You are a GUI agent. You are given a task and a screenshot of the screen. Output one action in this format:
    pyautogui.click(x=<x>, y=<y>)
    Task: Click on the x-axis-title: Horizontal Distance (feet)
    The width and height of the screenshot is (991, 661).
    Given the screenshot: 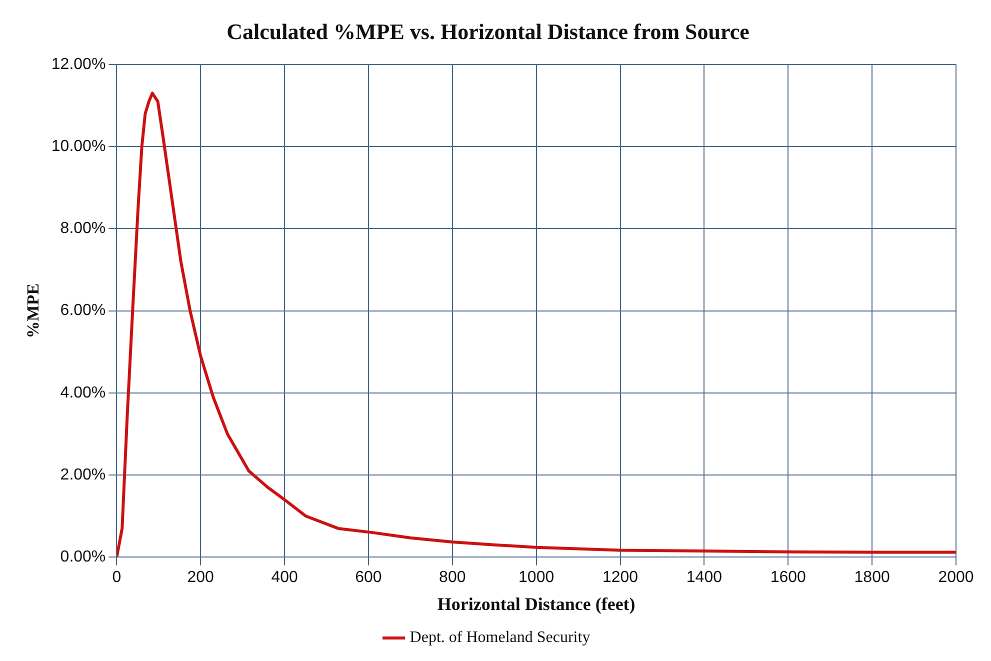 What is the action you would take?
    pyautogui.click(x=536, y=604)
    